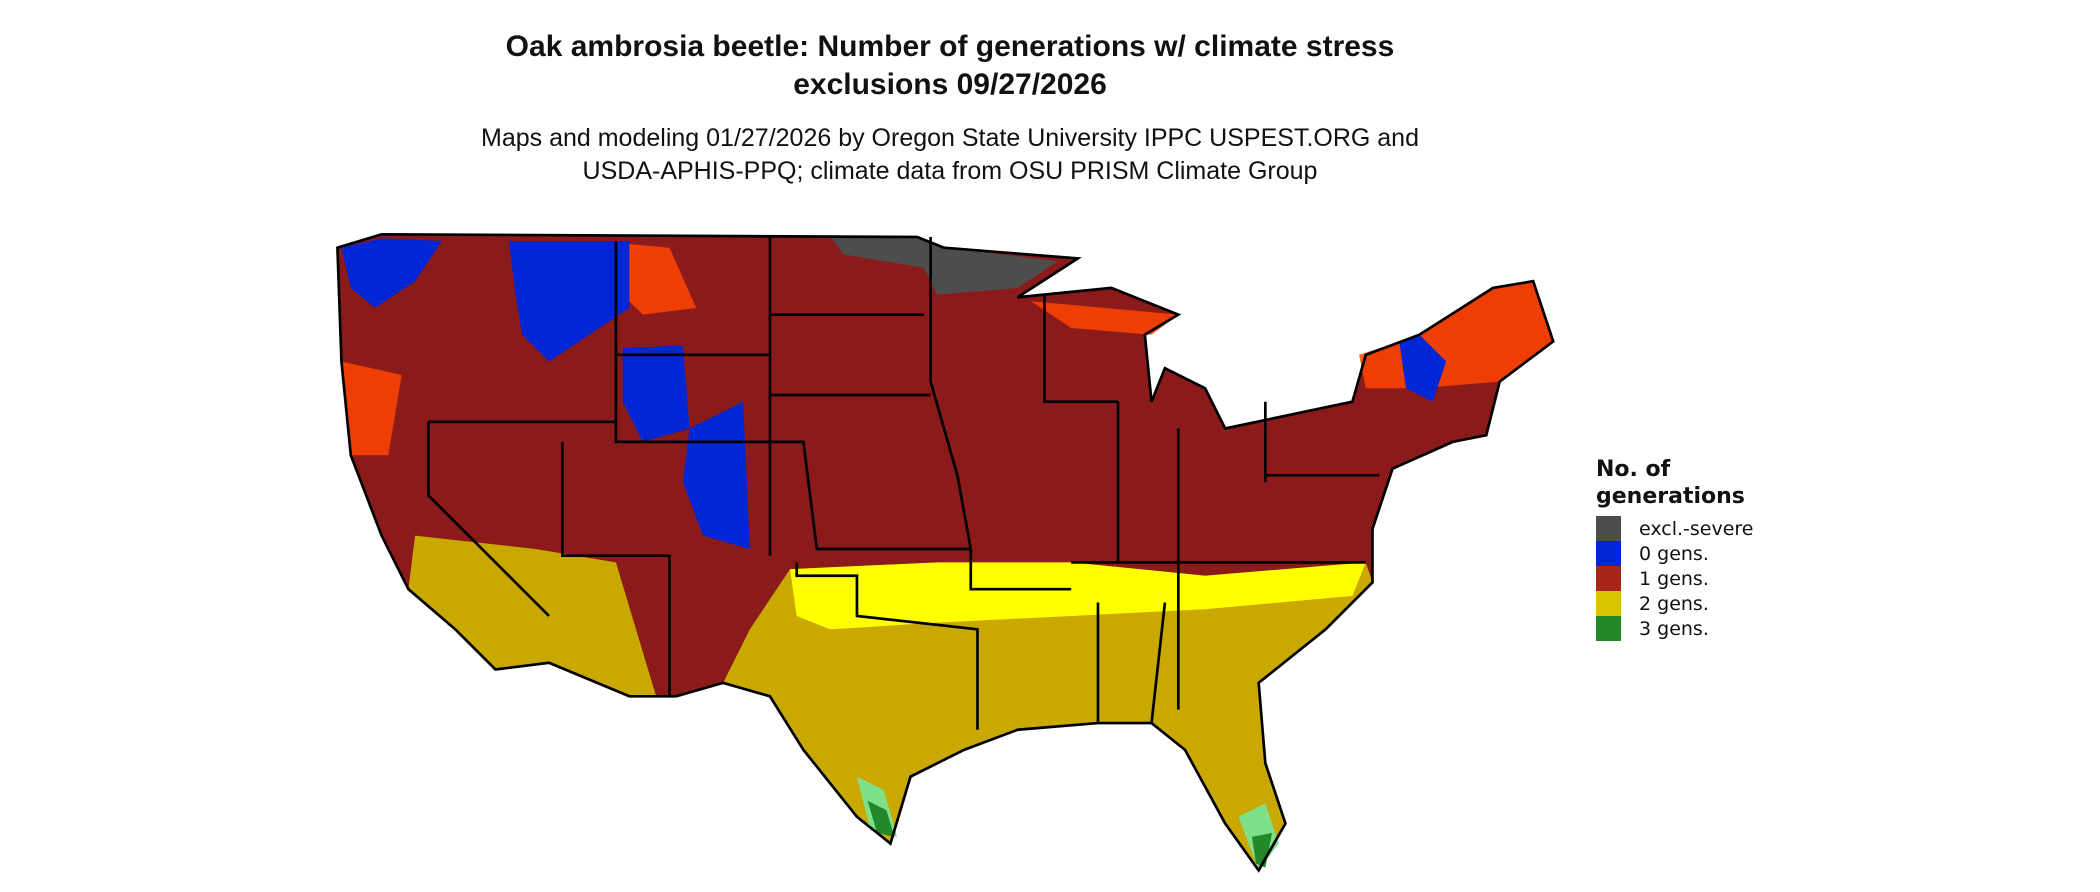 The image size is (2100, 892). I want to click on legend-item: 0 gens., so click(1675, 553).